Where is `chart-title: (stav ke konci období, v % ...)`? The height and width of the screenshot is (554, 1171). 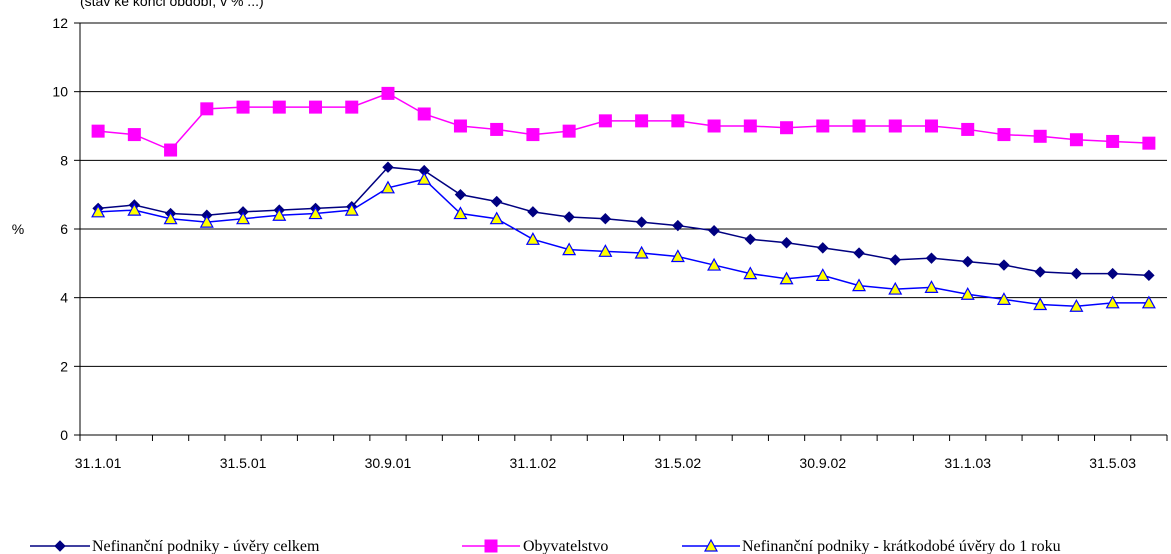
chart-title: (stav ke konci období, v % ...) is located at coordinates (172, 4).